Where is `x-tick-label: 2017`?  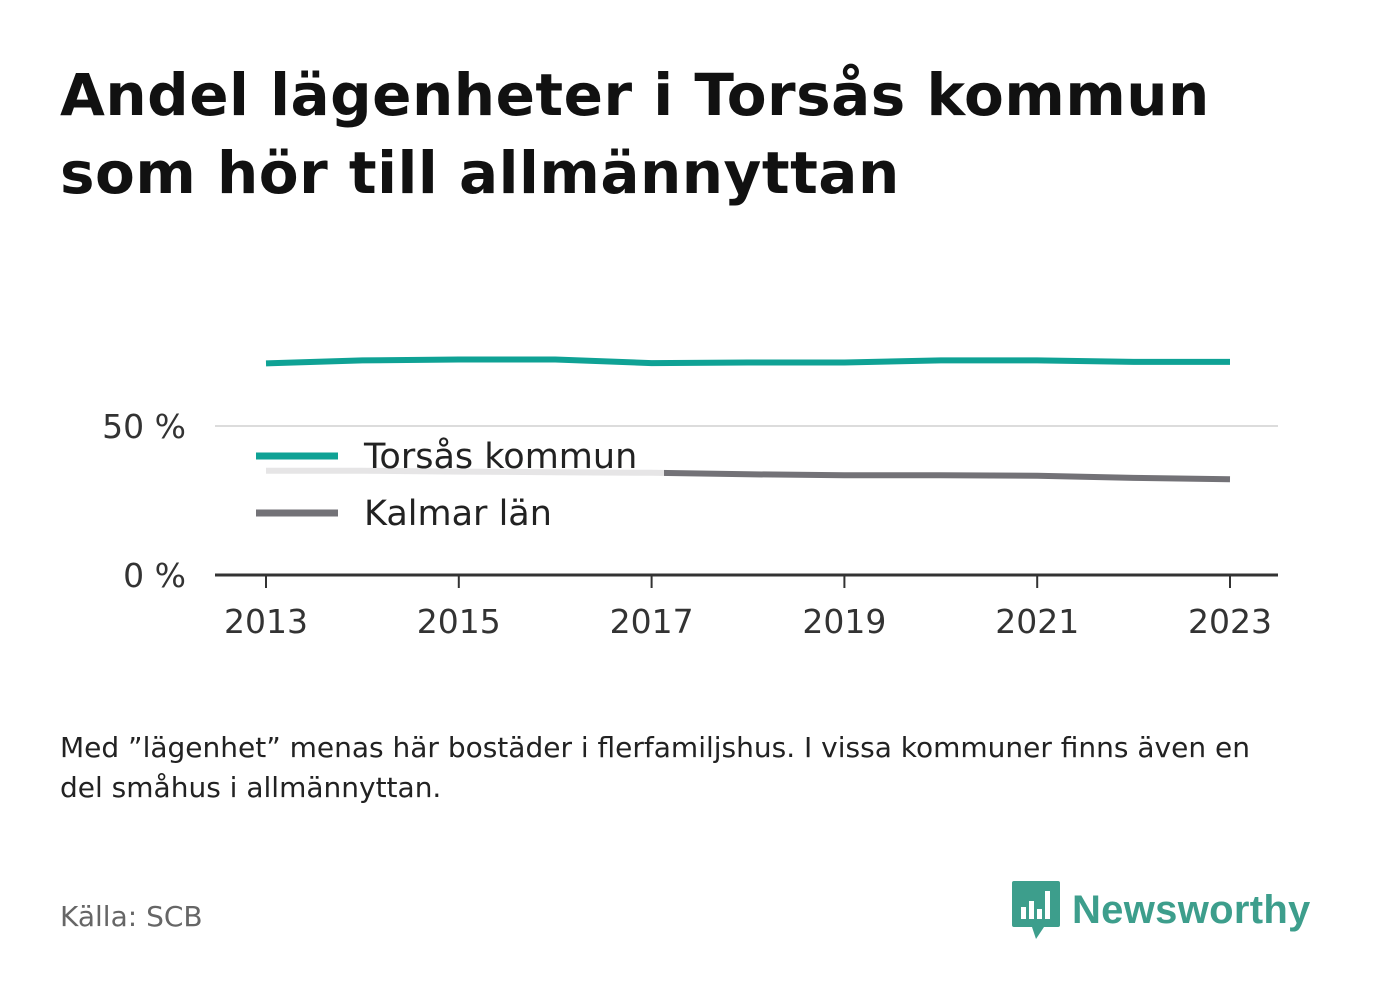
x-tick-label: 2017 is located at coordinates (652, 621).